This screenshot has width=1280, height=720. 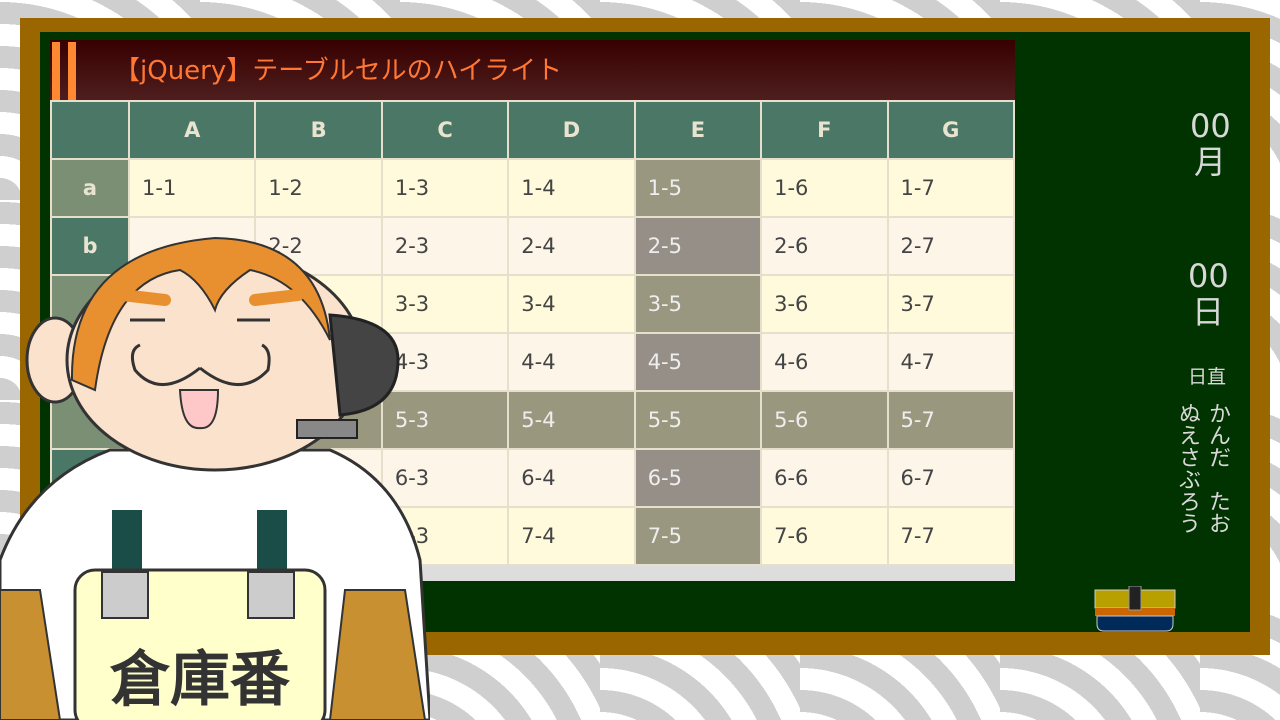 What do you see at coordinates (445, 420) in the screenshot?
I see `table-cell: 5-3` at bounding box center [445, 420].